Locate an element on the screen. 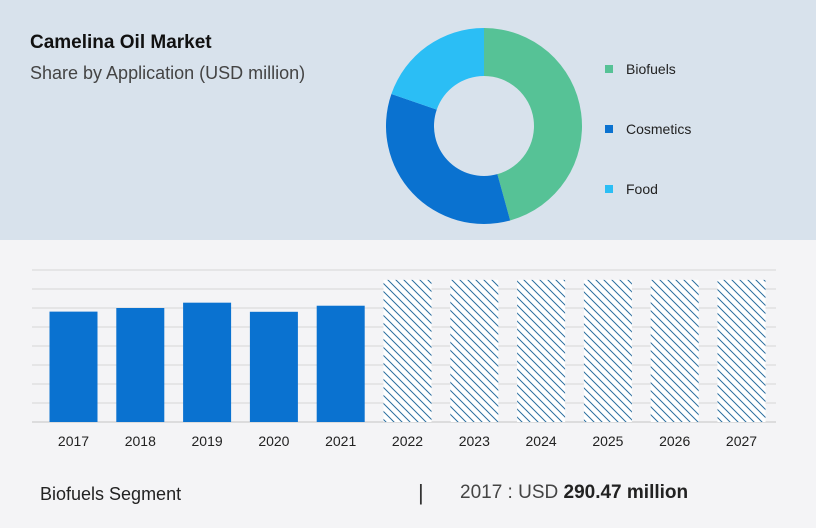 The image size is (816, 528). bar-2021 is located at coordinates (340, 363).